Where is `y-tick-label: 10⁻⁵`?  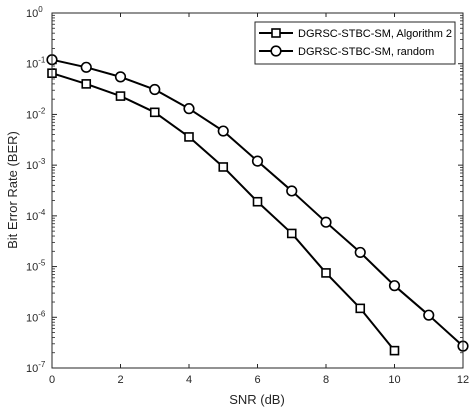 y-tick-label: 10⁻⁵ is located at coordinates (36, 266).